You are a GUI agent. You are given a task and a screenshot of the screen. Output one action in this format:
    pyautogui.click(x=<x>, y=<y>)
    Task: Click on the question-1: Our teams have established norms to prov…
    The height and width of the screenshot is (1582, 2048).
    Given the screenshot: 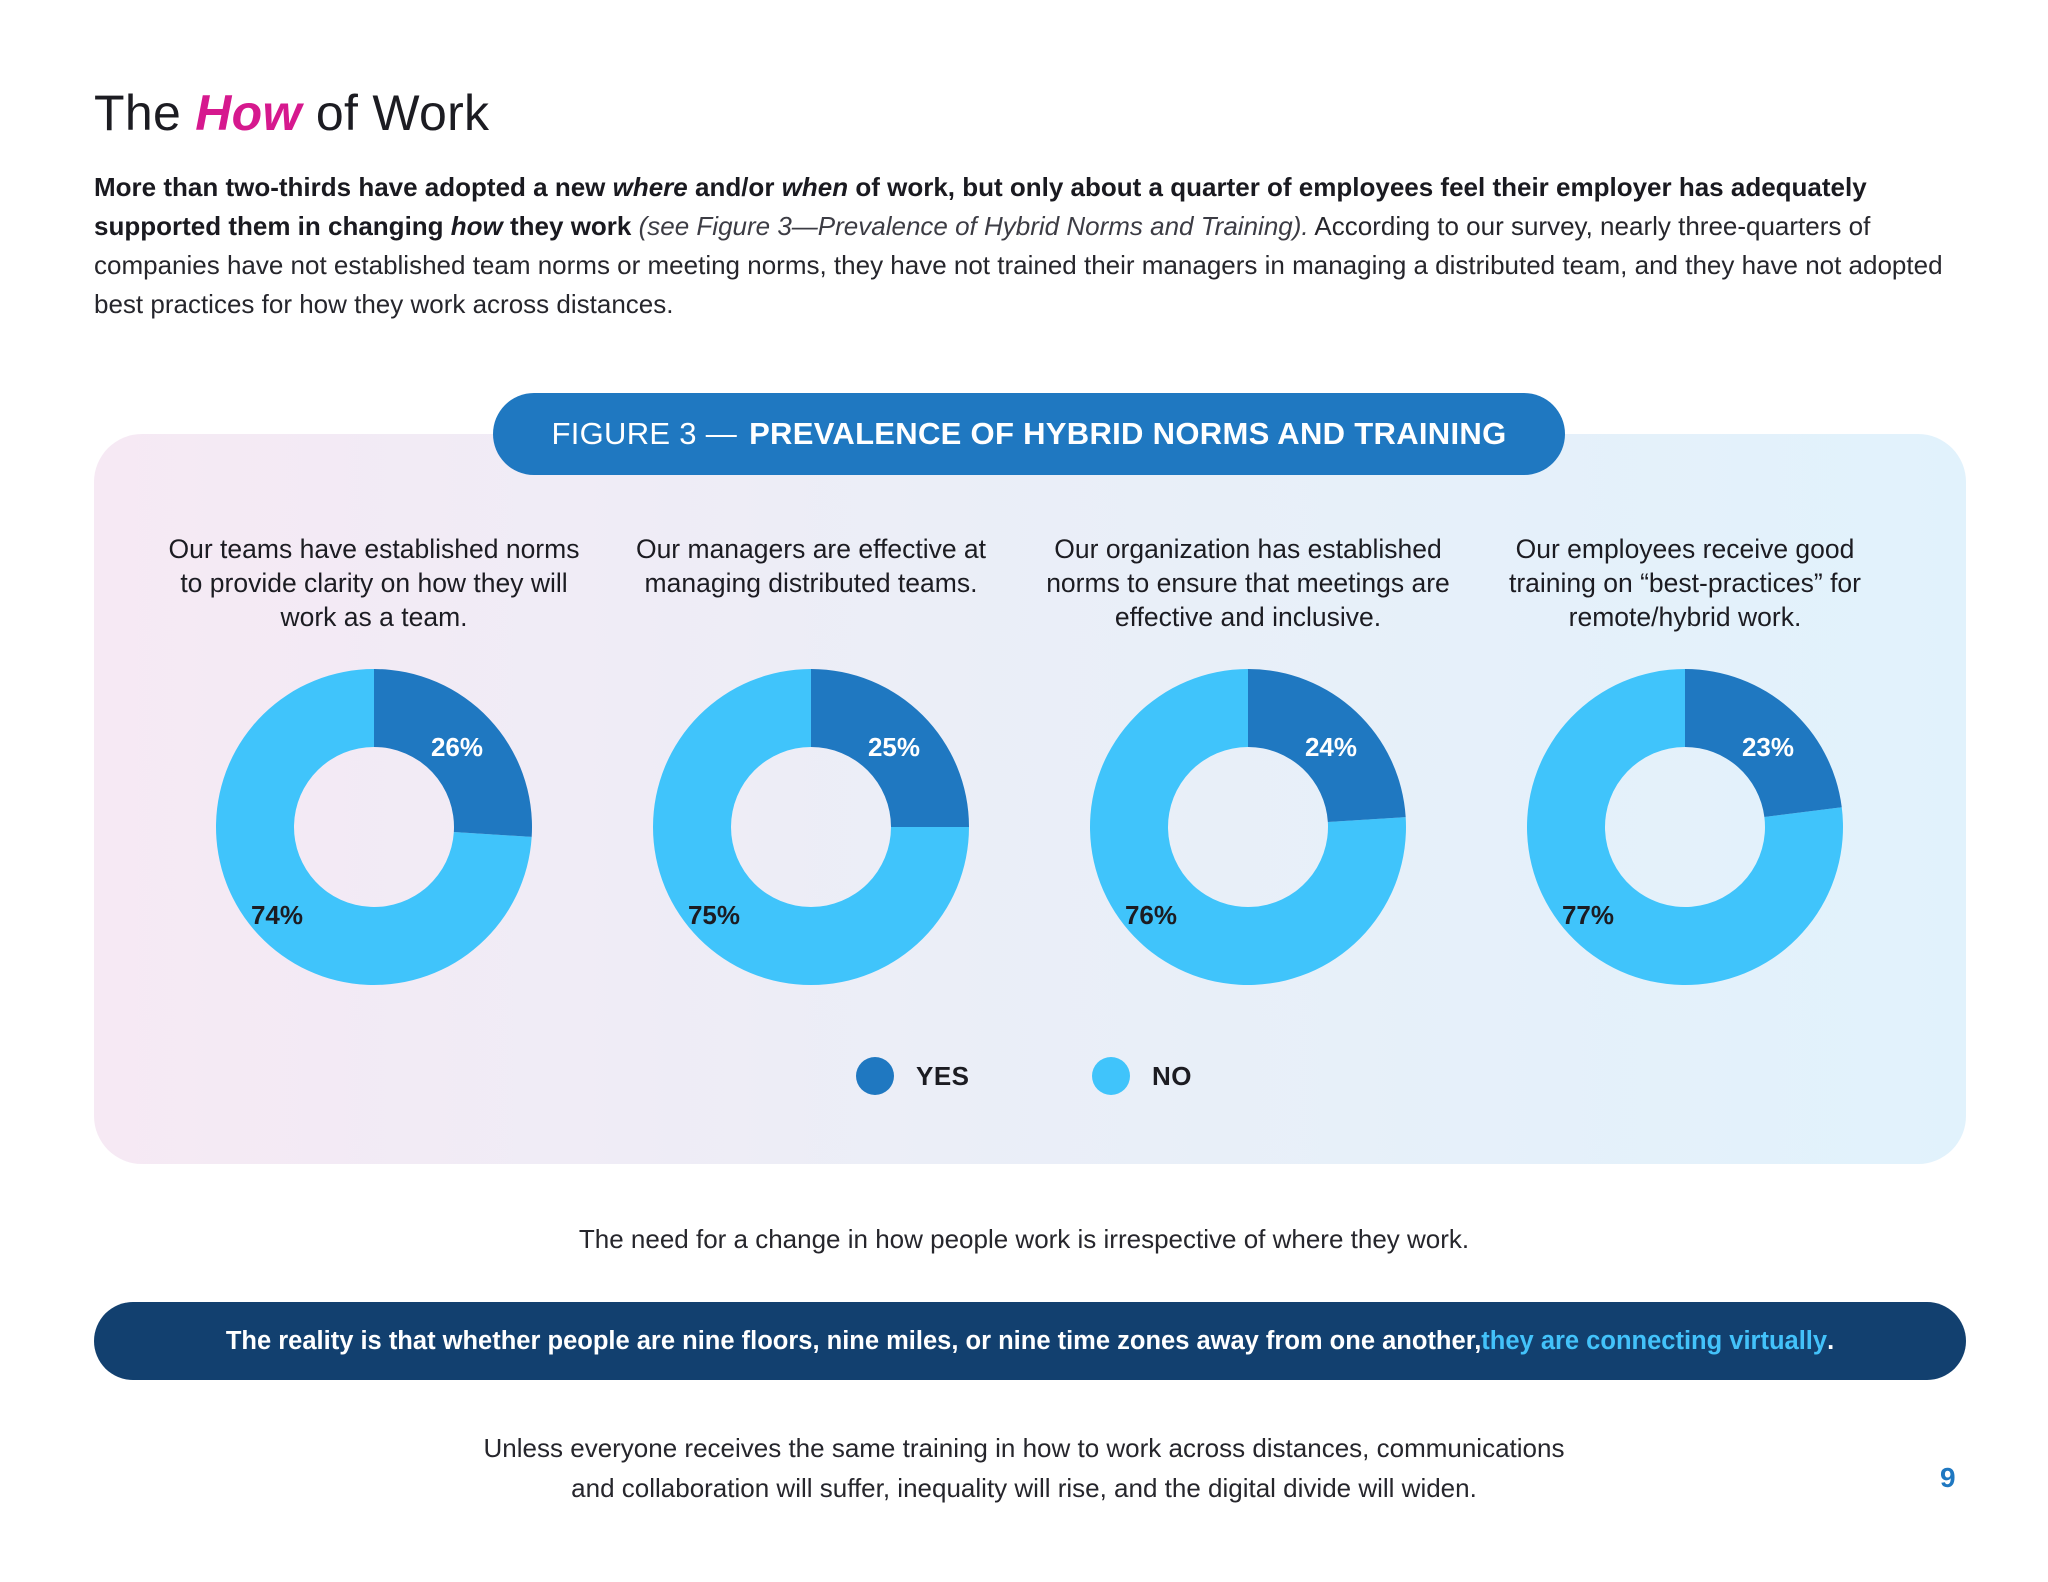 What is the action you would take?
    pyautogui.click(x=374, y=583)
    